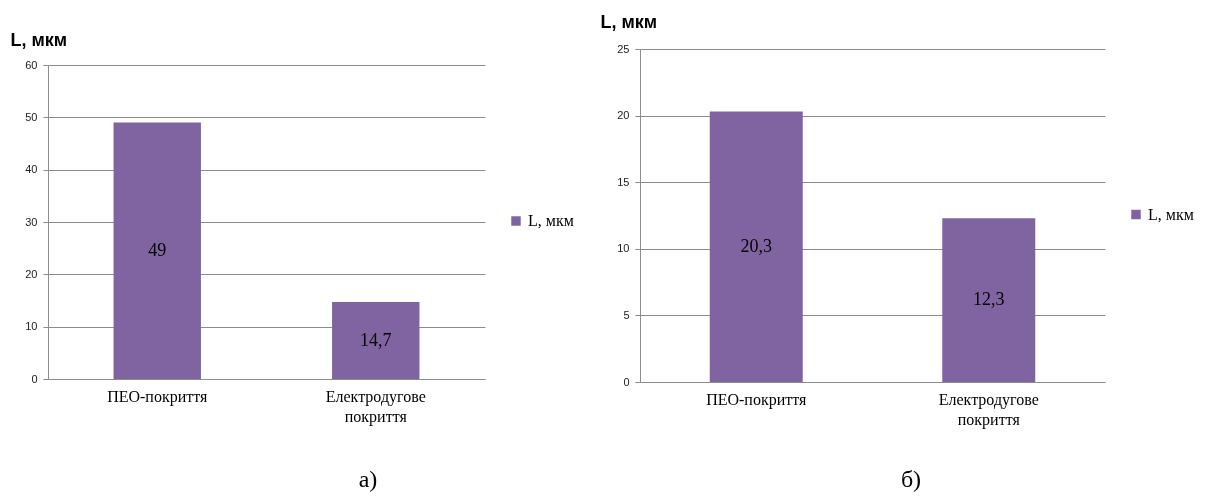 Image resolution: width=1206 pixels, height=497 pixels. I want to click on y-tick-label: 60, so click(31, 64).